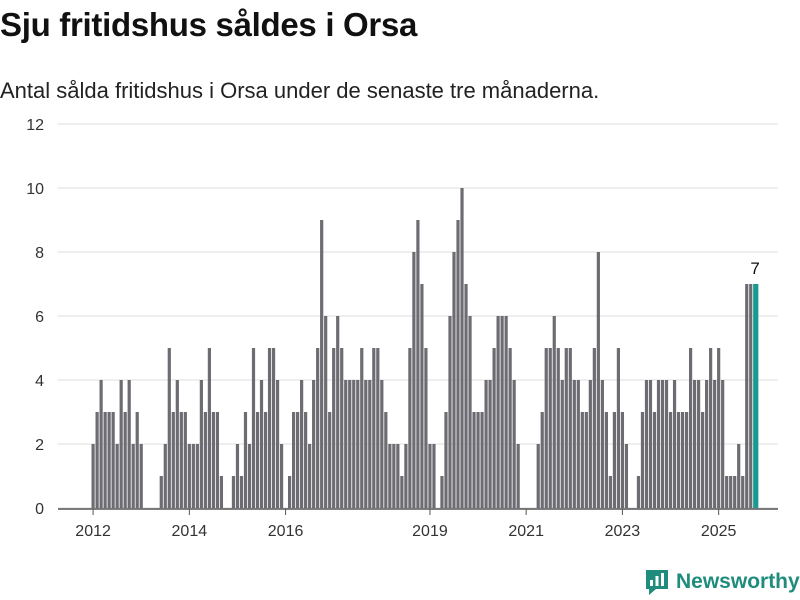 This screenshot has width=800, height=600. Describe the element at coordinates (738, 581) in the screenshot. I see `newsworthy-logo-text: Newsworthy` at that location.